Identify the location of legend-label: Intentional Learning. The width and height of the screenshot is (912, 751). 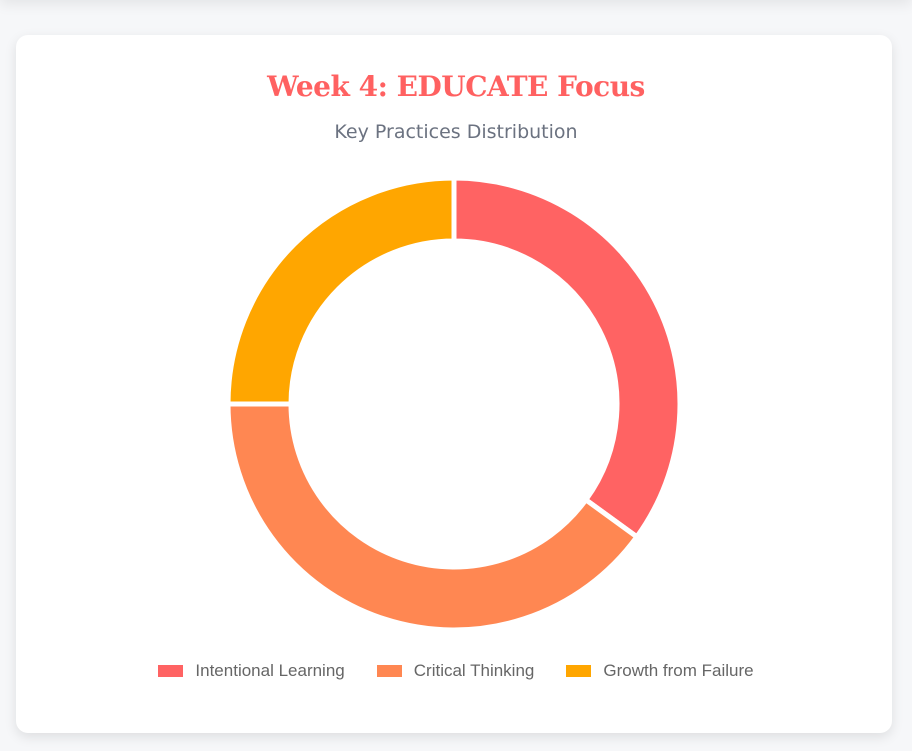
(270, 670).